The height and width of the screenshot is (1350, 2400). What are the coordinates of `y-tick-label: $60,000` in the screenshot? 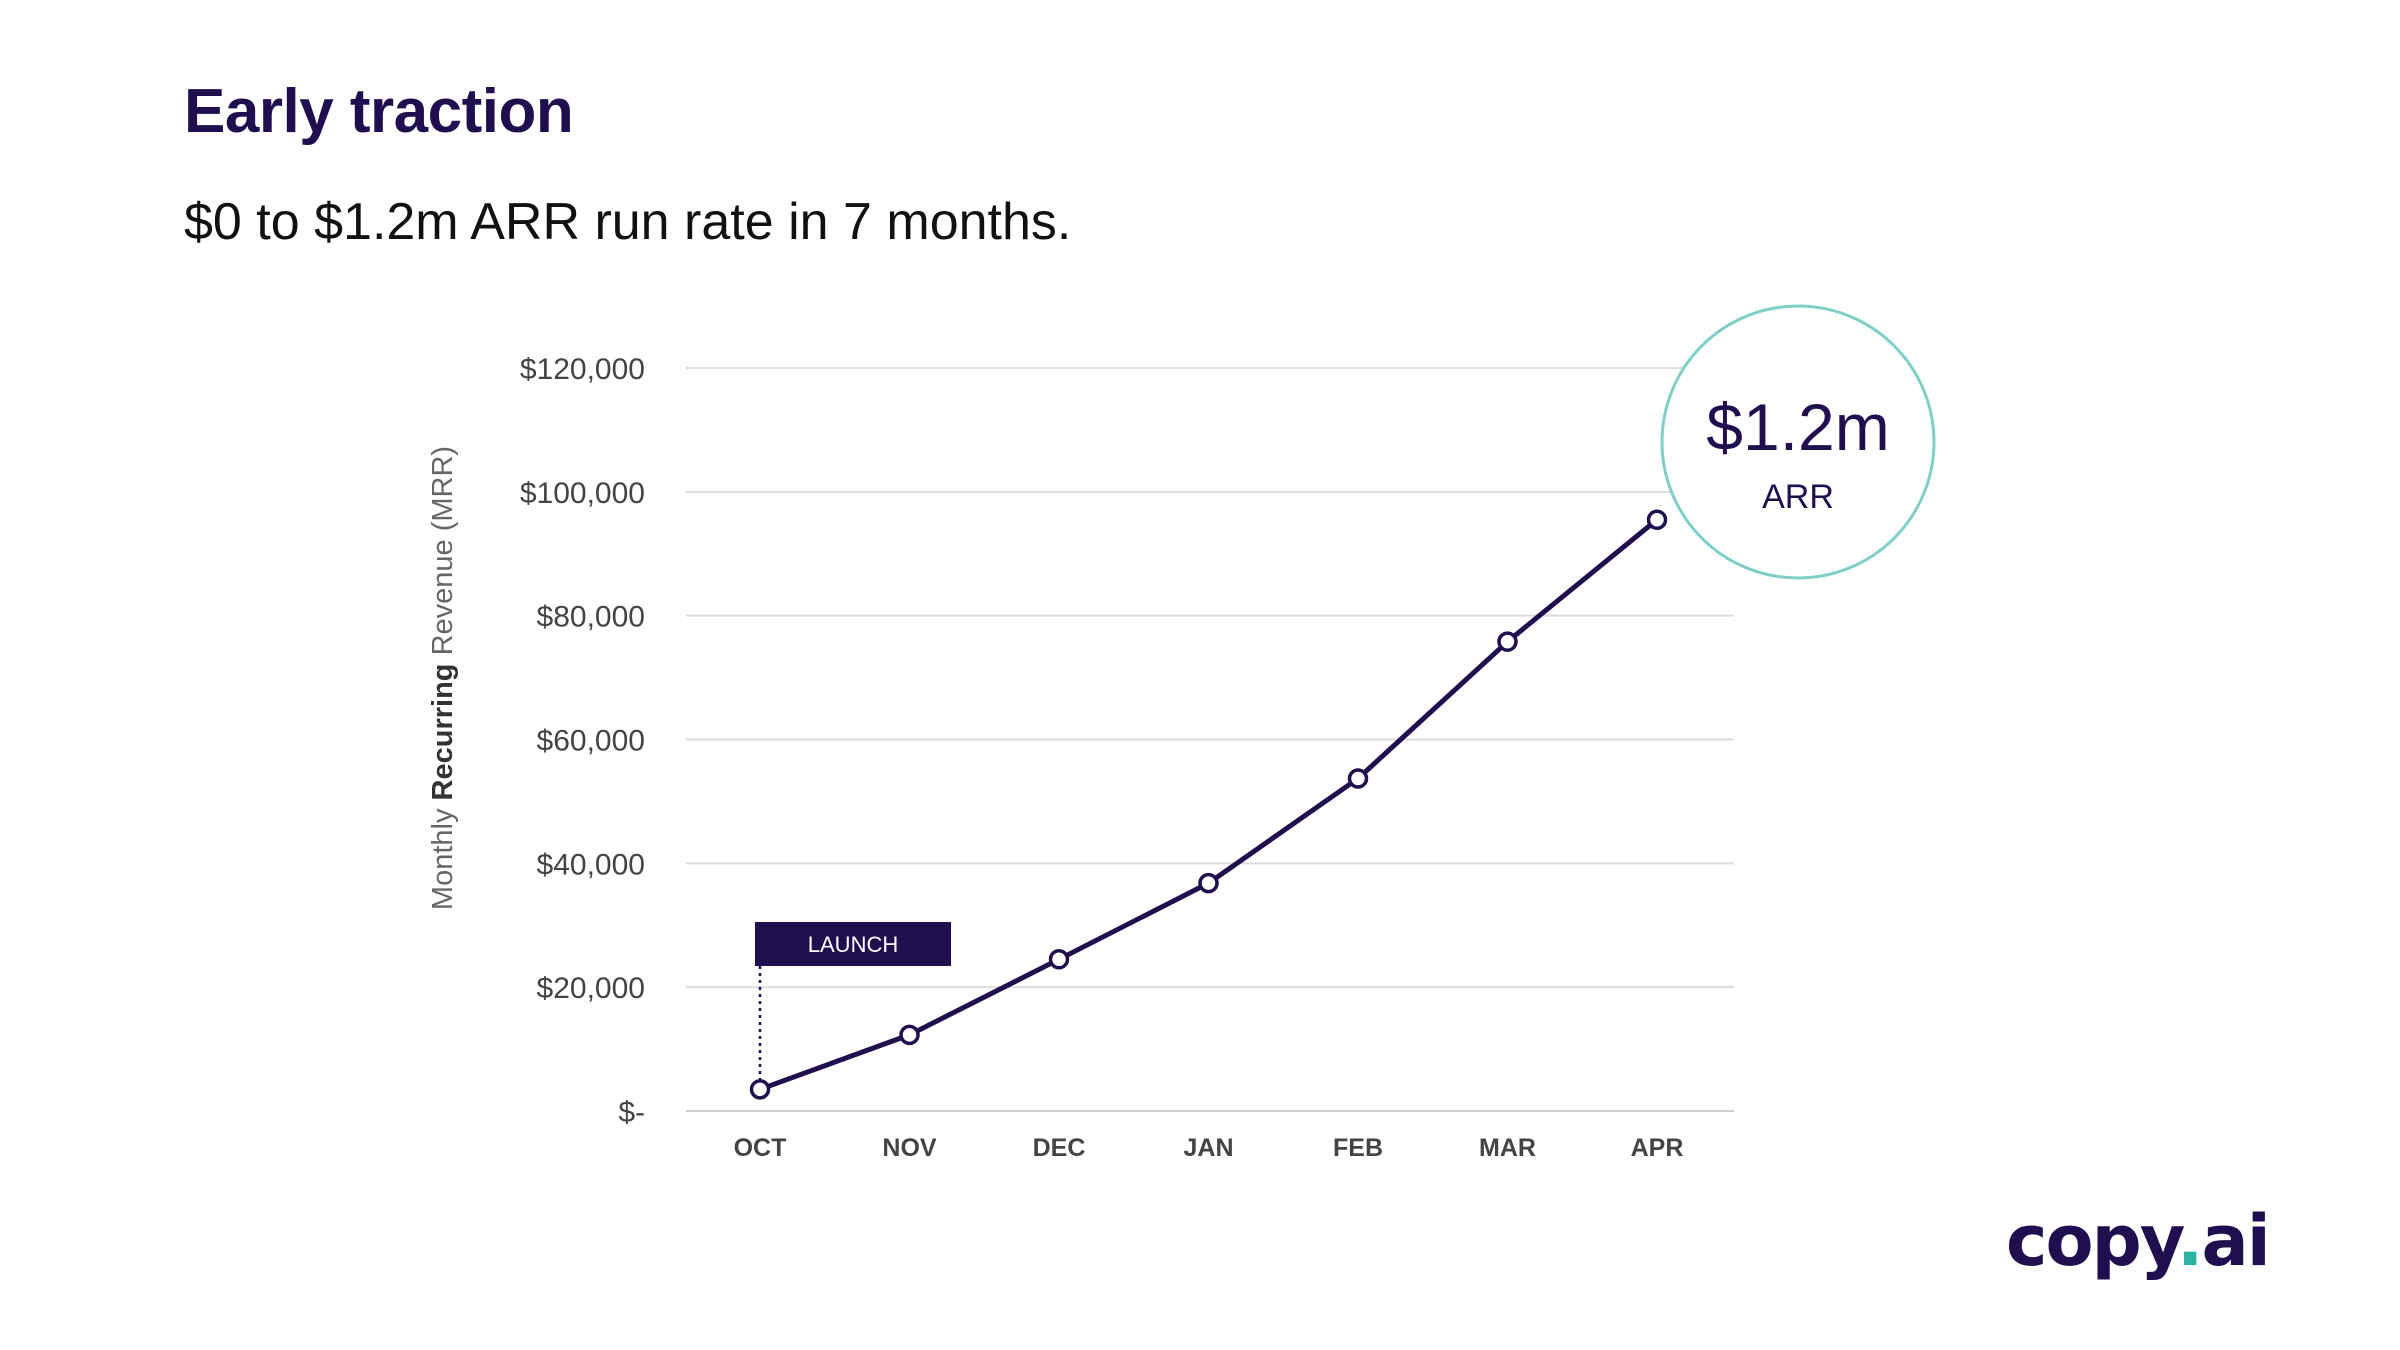 It's located at (591, 741).